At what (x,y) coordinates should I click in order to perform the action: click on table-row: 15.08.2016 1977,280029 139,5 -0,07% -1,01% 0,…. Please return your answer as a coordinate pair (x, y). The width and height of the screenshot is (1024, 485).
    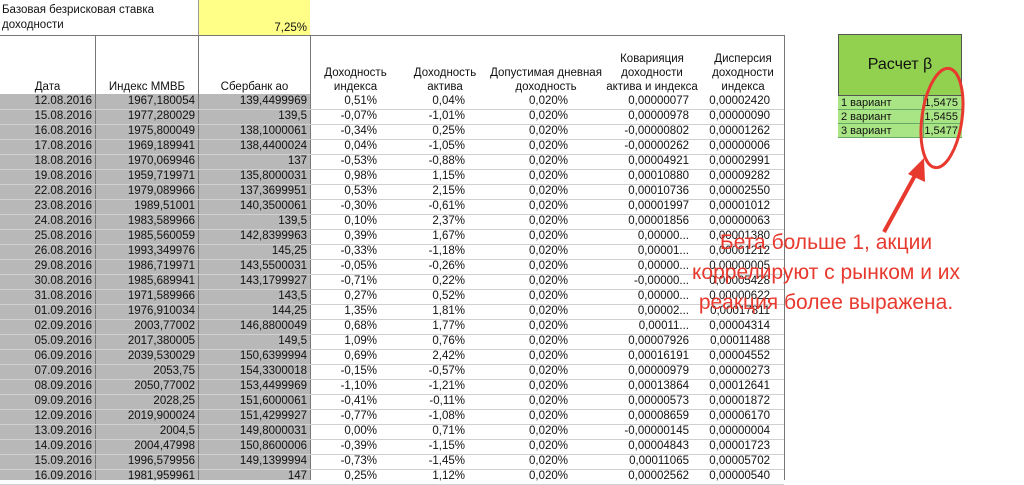
    Looking at the image, I should click on (392, 116).